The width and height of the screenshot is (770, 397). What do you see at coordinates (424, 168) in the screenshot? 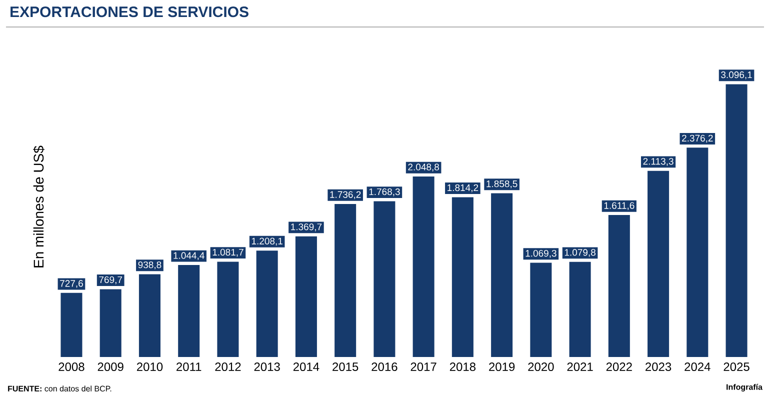
I see `data-label: 2.048,8` at bounding box center [424, 168].